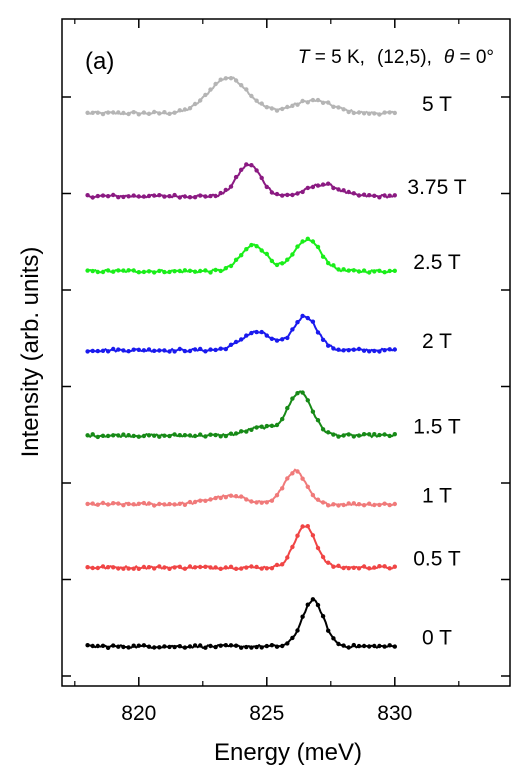 This screenshot has width=513, height=784. What do you see at coordinates (437, 104) in the screenshot?
I see `series-label: 5 T` at bounding box center [437, 104].